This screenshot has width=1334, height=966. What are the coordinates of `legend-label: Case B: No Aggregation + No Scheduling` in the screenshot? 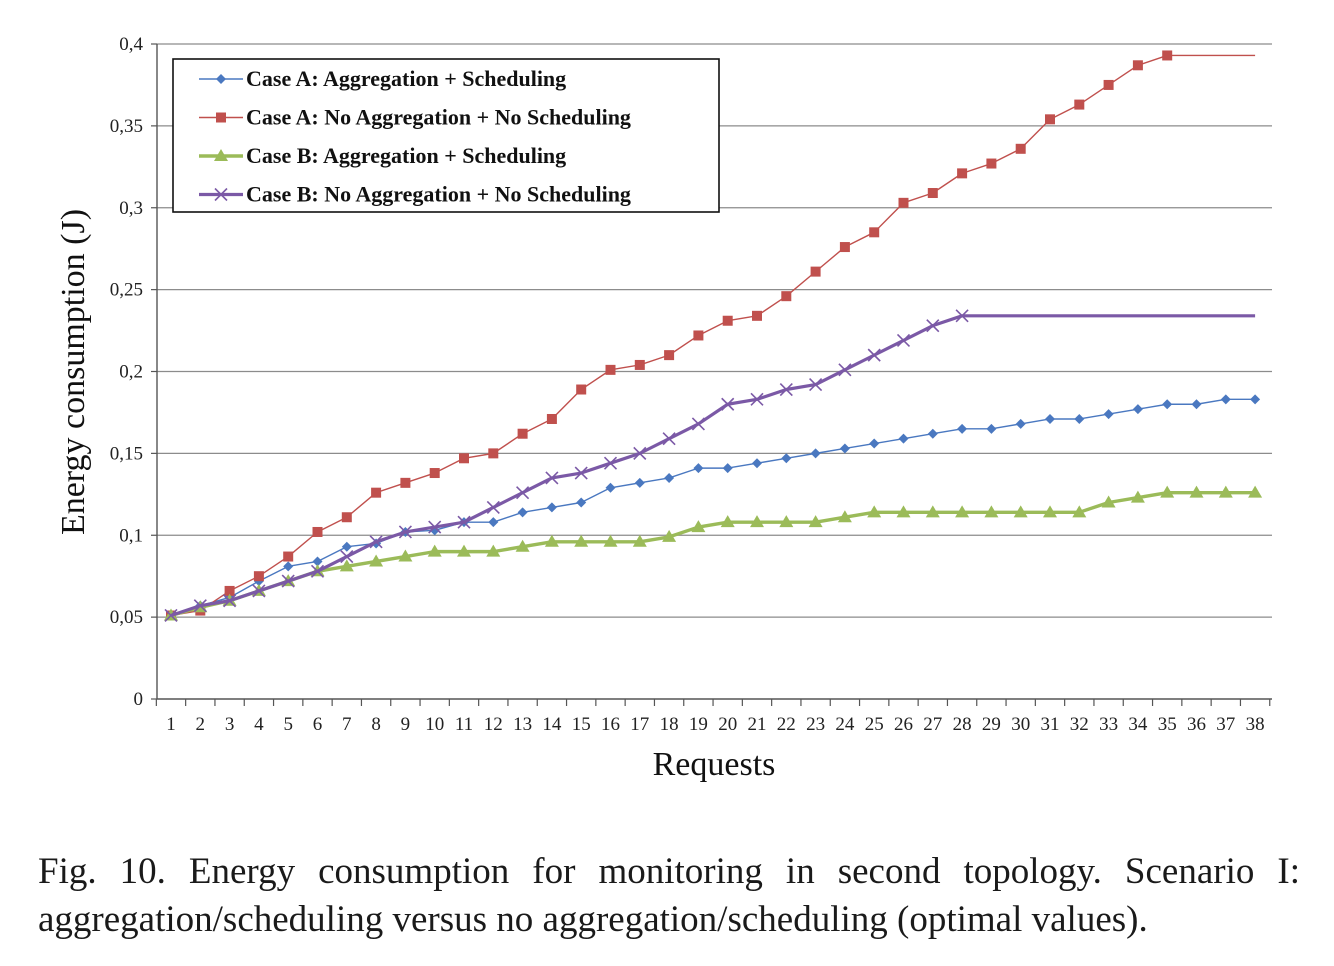 It's located at (438, 194).